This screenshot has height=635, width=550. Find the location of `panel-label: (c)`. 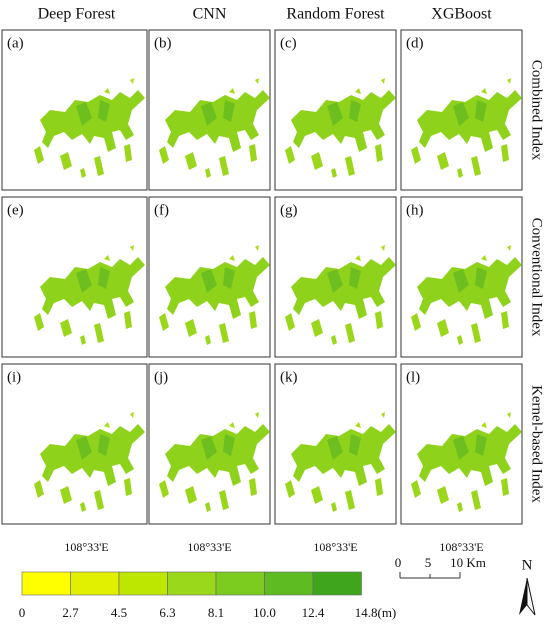

panel-label: (c) is located at coordinates (288, 43).